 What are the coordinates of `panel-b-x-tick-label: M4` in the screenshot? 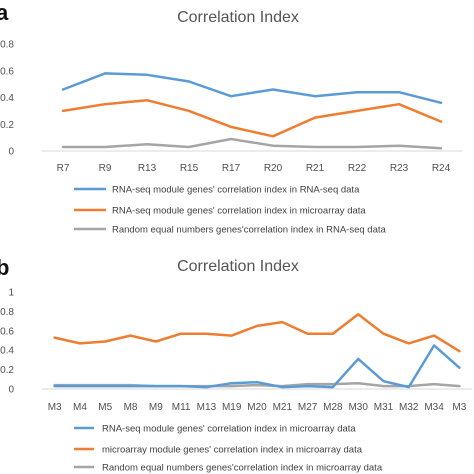 It's located at (80, 407).